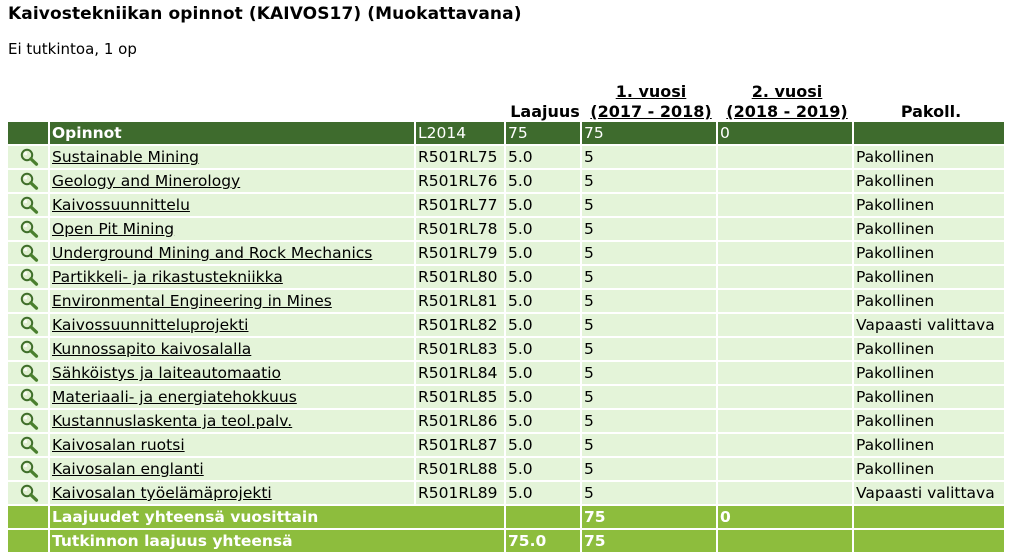 This screenshot has height=560, width=1024. I want to click on course-name-link: Kustannuslaskenta ja teol.palv., so click(172, 421).